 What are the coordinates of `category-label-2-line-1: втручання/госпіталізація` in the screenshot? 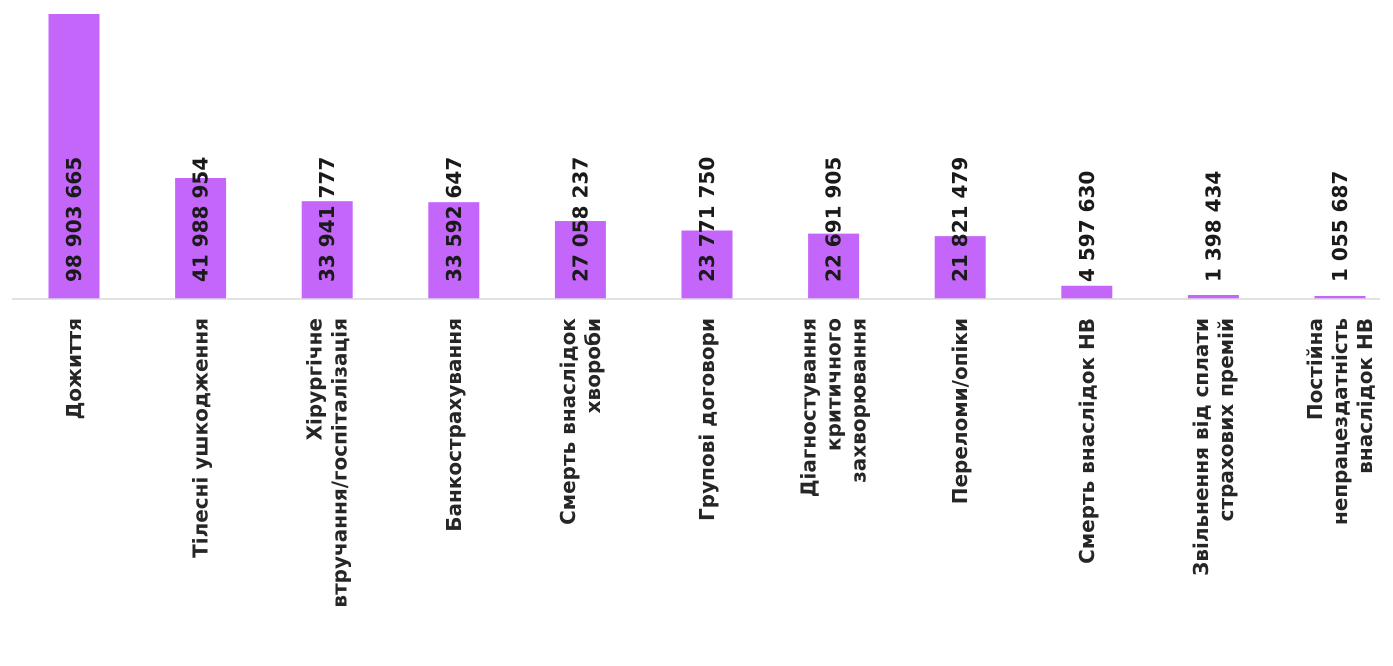 It's located at (340, 463).